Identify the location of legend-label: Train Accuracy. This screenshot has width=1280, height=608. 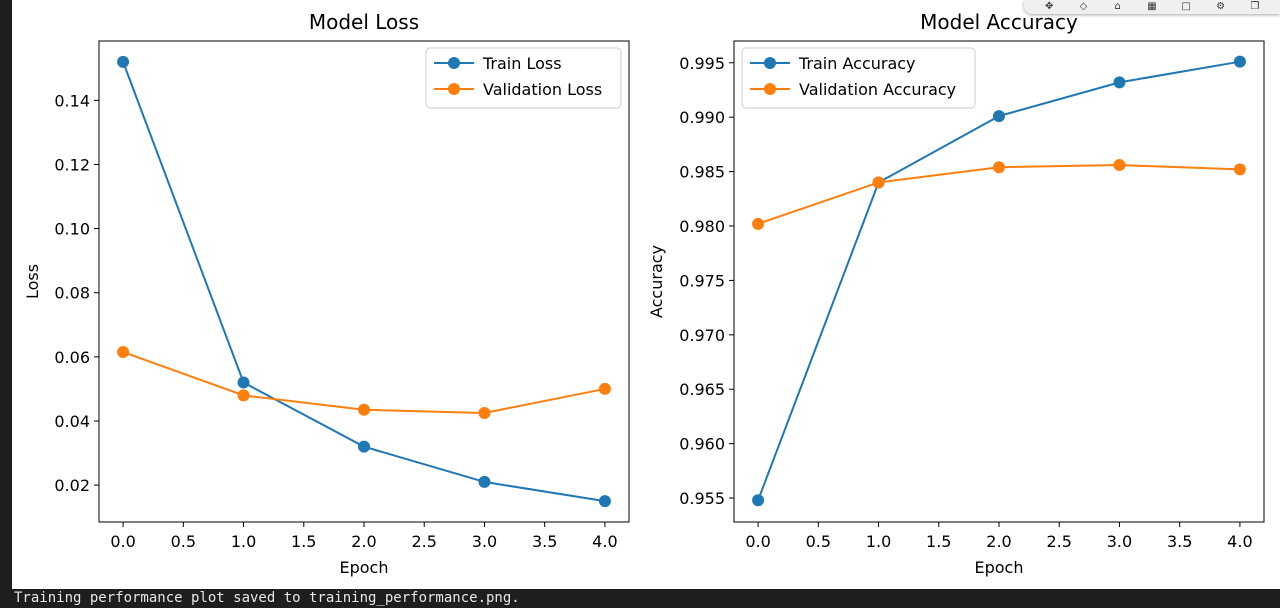
(857, 63).